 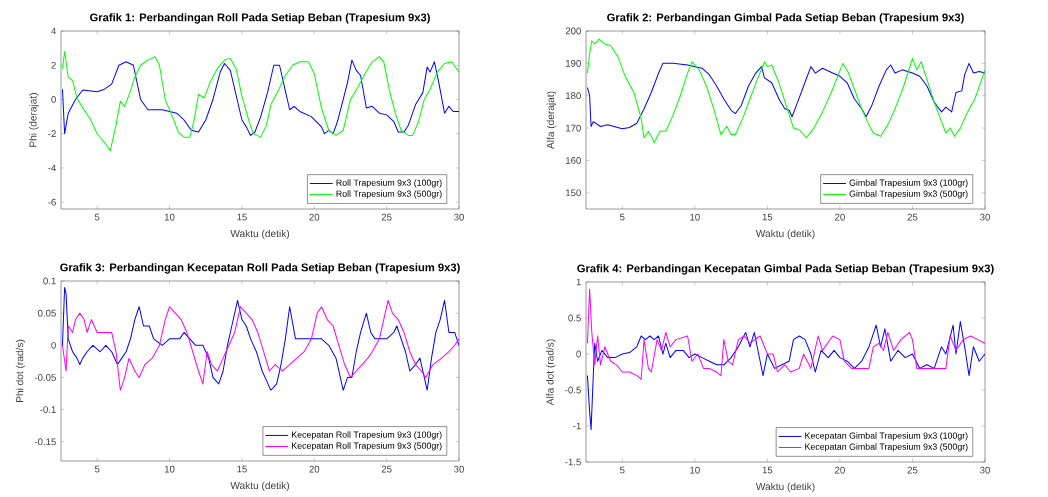 I want to click on y-axis-title: Alfa (derajat), so click(x=551, y=120).